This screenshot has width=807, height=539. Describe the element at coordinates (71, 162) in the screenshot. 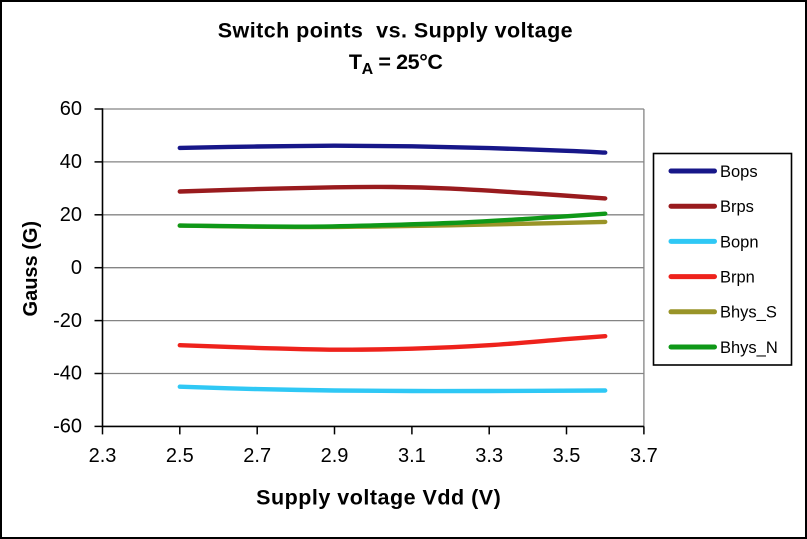

I see `svg-text: 40` at that location.